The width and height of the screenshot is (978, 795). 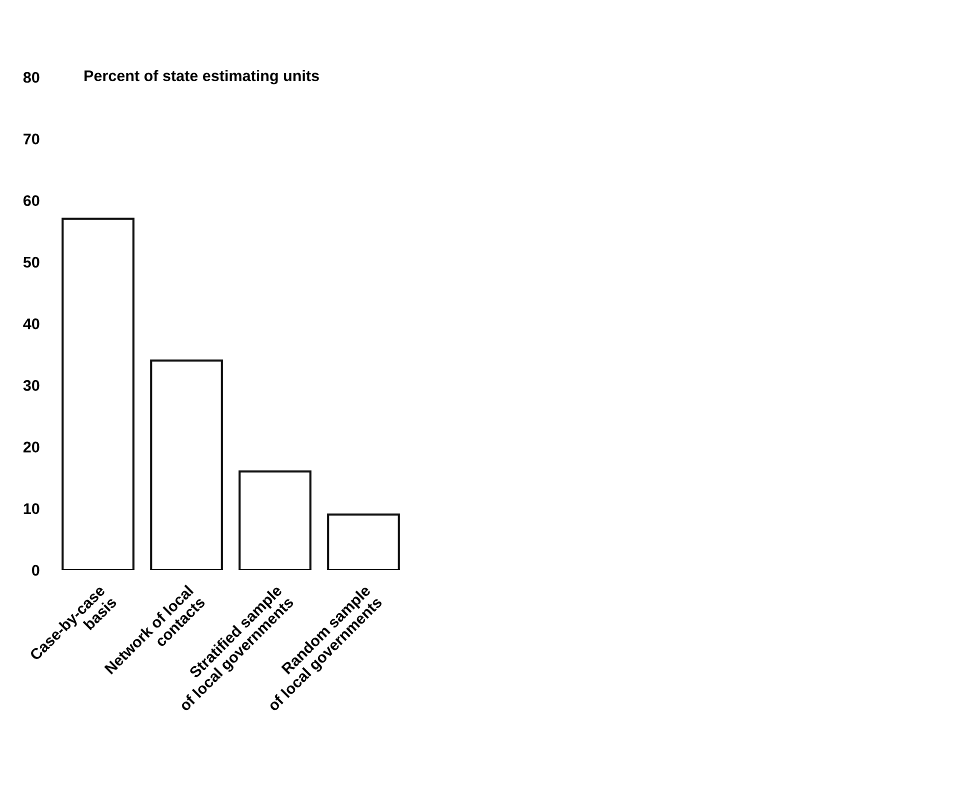 I want to click on y-axis-title: Percent of state estimating units, so click(x=201, y=77).